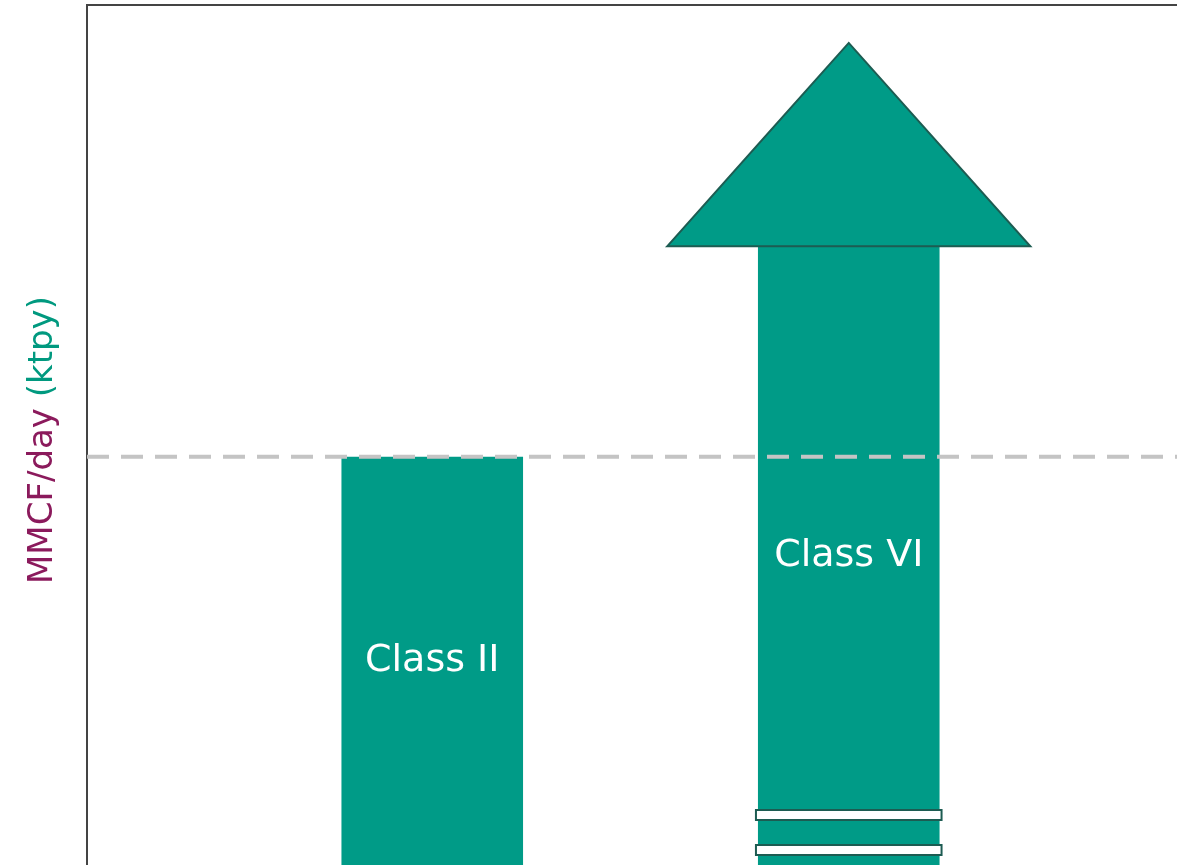  I want to click on x-tick-label: Class VI, so click(849, 552).